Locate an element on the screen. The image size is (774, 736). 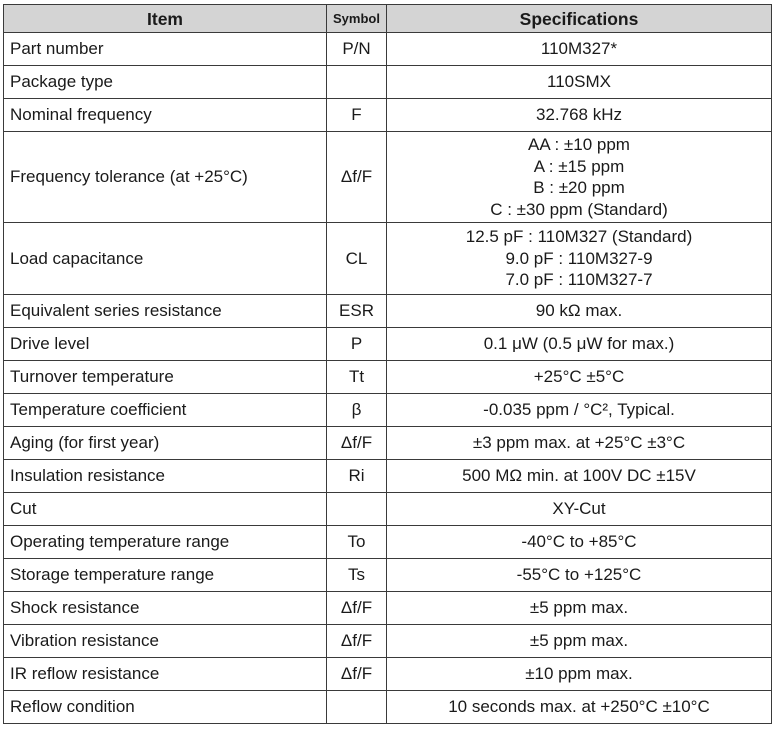
row-item: Operating temperature range is located at coordinates (165, 542).